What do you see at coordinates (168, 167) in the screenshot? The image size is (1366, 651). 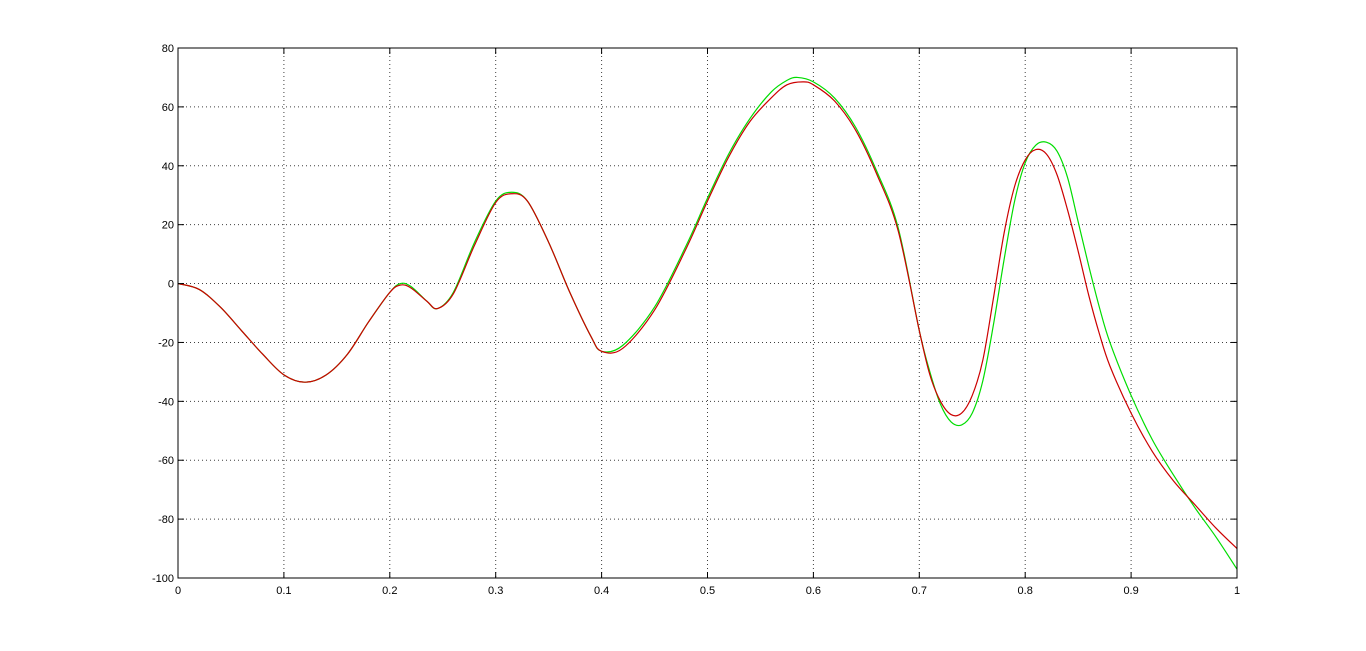 I see `y-tick-label: 40` at bounding box center [168, 167].